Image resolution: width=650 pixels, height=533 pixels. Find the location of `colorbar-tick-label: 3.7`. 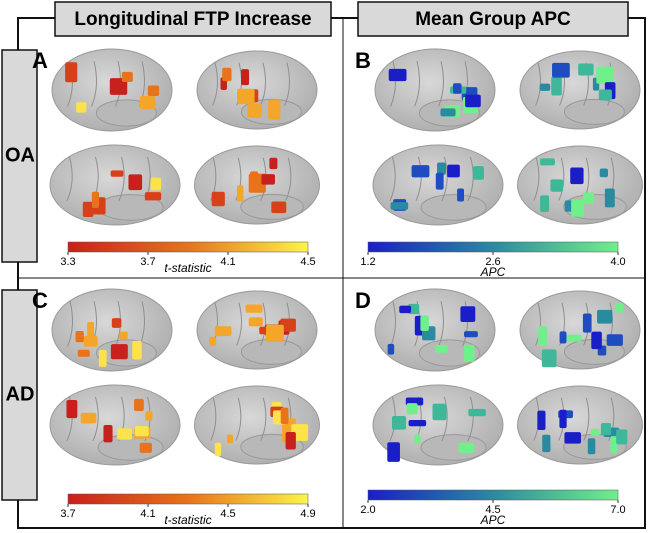

colorbar-tick-label: 3.7 is located at coordinates (67, 514).